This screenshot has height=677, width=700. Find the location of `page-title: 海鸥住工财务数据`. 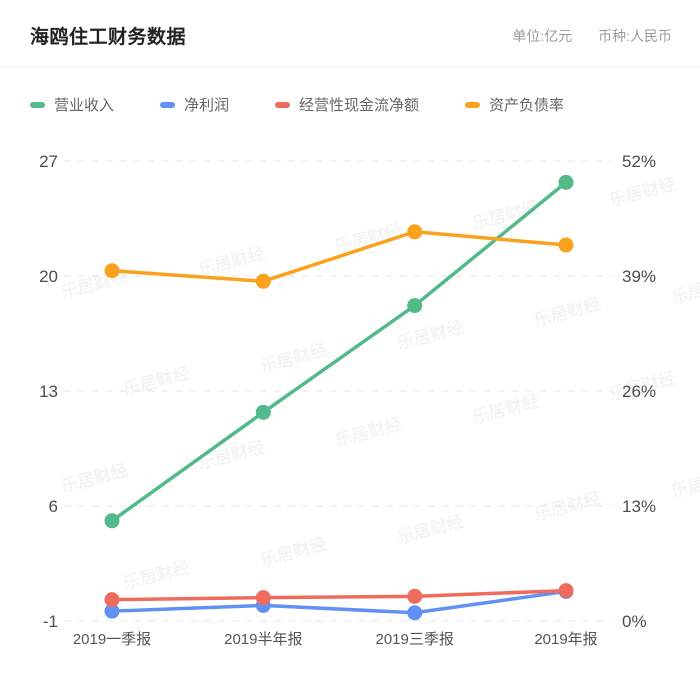

page-title: 海鸥住工财务数据 is located at coordinates (108, 37).